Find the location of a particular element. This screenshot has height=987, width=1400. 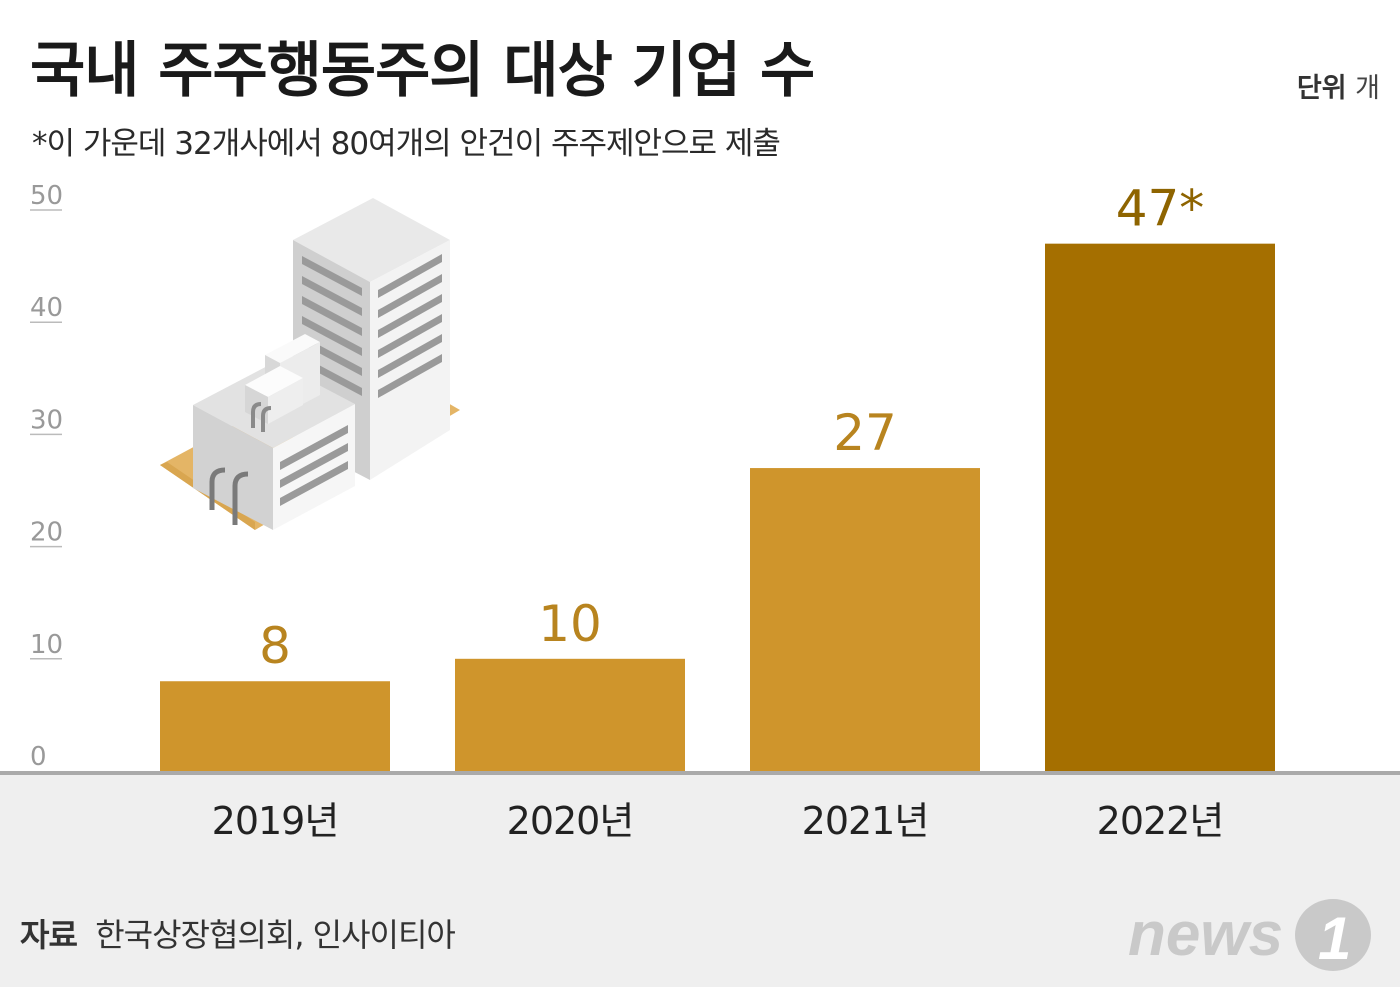

category-label-2019년: 2019년 is located at coordinates (275, 821).